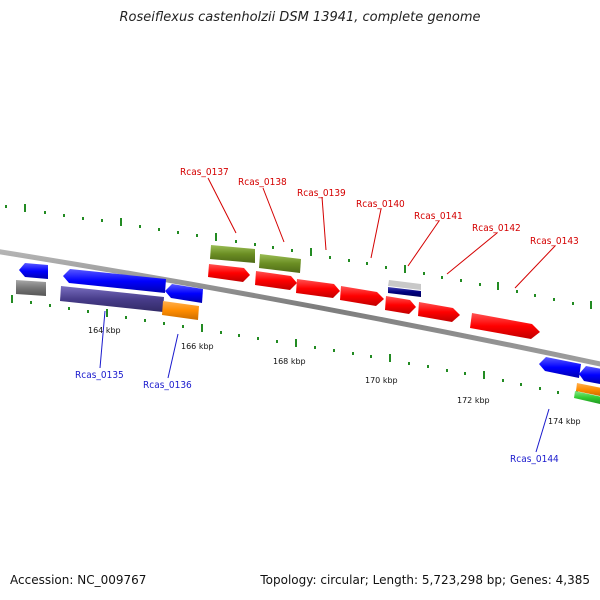 The image size is (600, 600). What do you see at coordinates (280, 263) in the screenshot?
I see `gene-feature-rcas-0138-olive` at bounding box center [280, 263].